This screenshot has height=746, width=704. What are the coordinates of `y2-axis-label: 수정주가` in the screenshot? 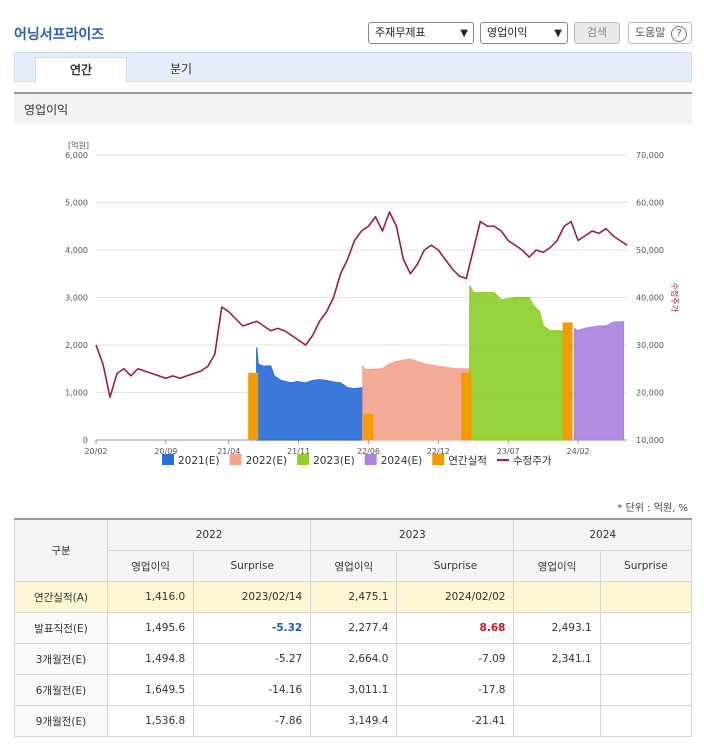 It's located at (675, 298).